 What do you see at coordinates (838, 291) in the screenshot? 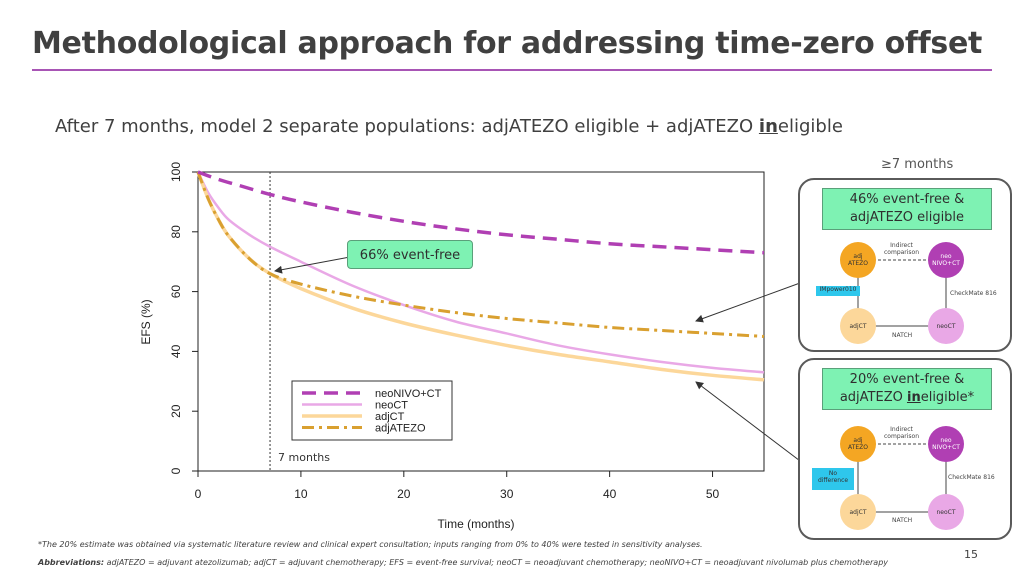
I see `trial-impower010: IMpower010` at bounding box center [838, 291].